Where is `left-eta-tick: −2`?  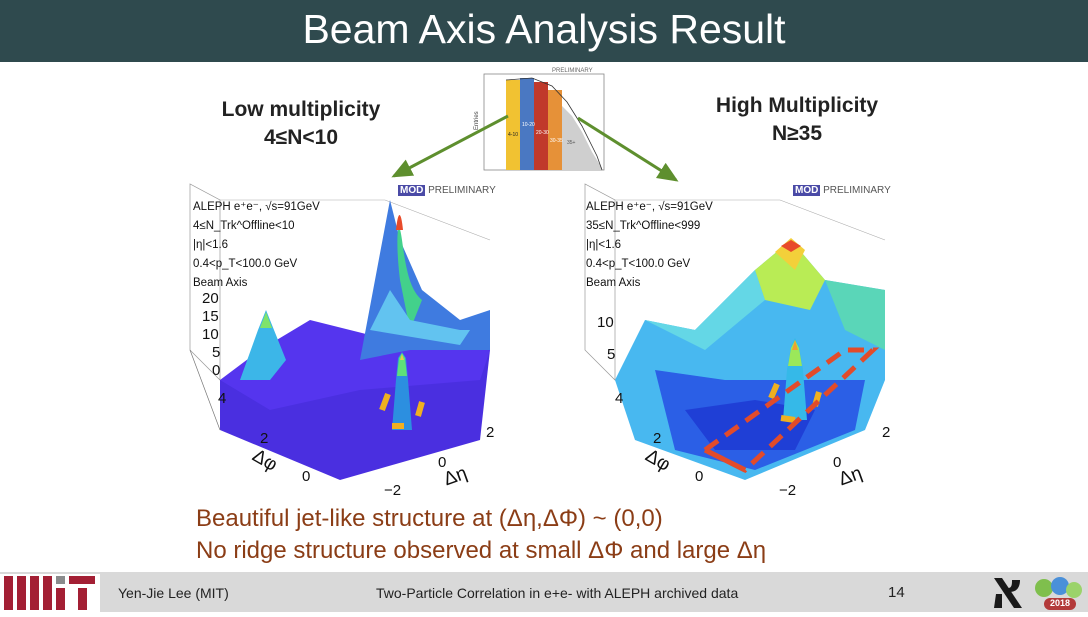 left-eta-tick: −2 is located at coordinates (393, 490).